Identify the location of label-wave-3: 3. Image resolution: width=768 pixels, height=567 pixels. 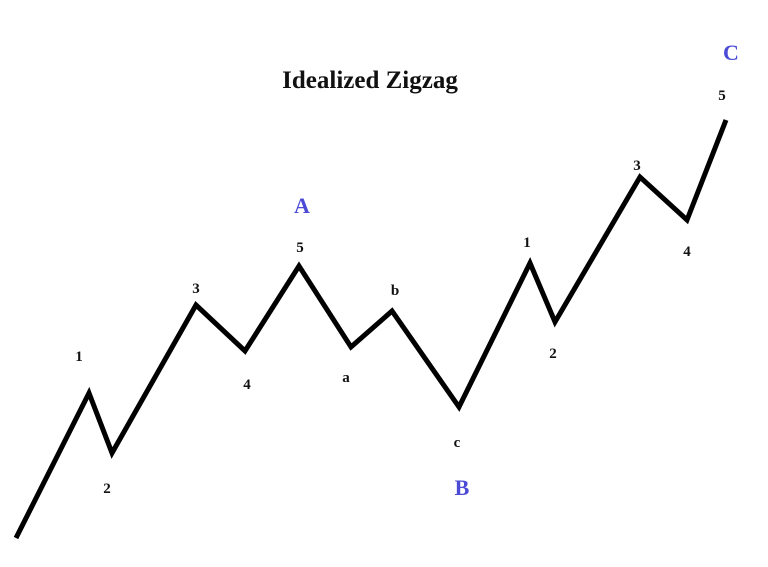
(196, 289).